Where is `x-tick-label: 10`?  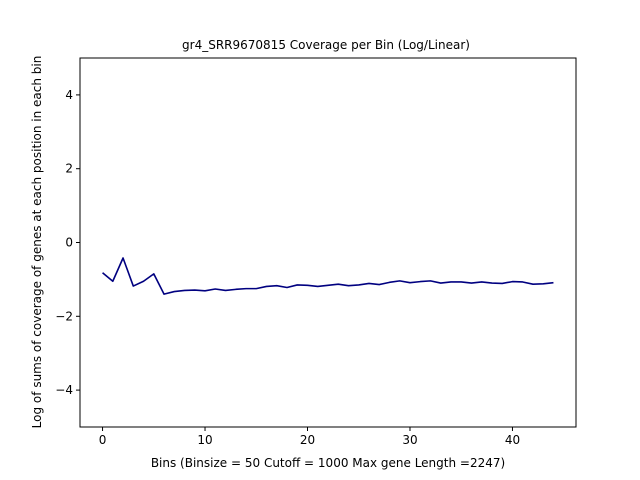
x-tick-label: 10 is located at coordinates (204, 440).